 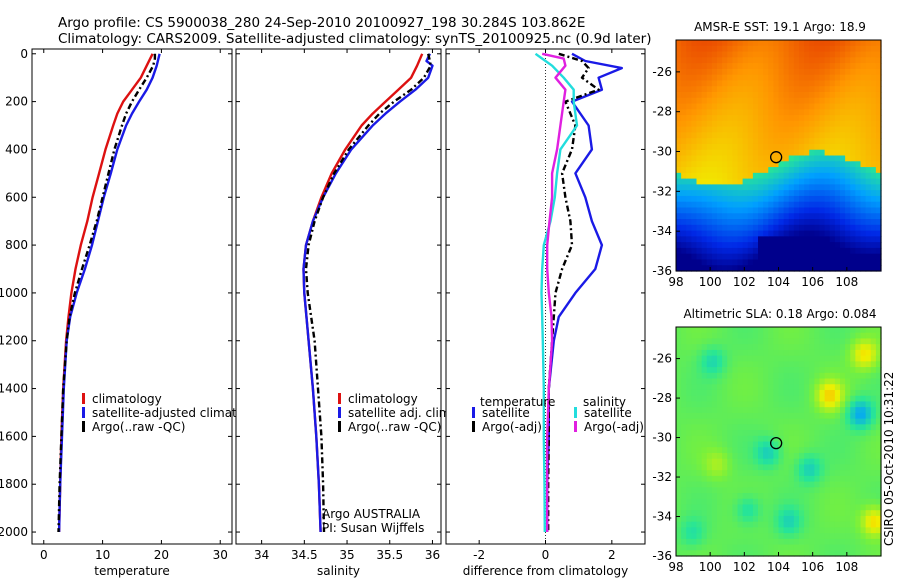 What do you see at coordinates (608, 413) in the screenshot?
I see `legend-label: satellite` at bounding box center [608, 413].